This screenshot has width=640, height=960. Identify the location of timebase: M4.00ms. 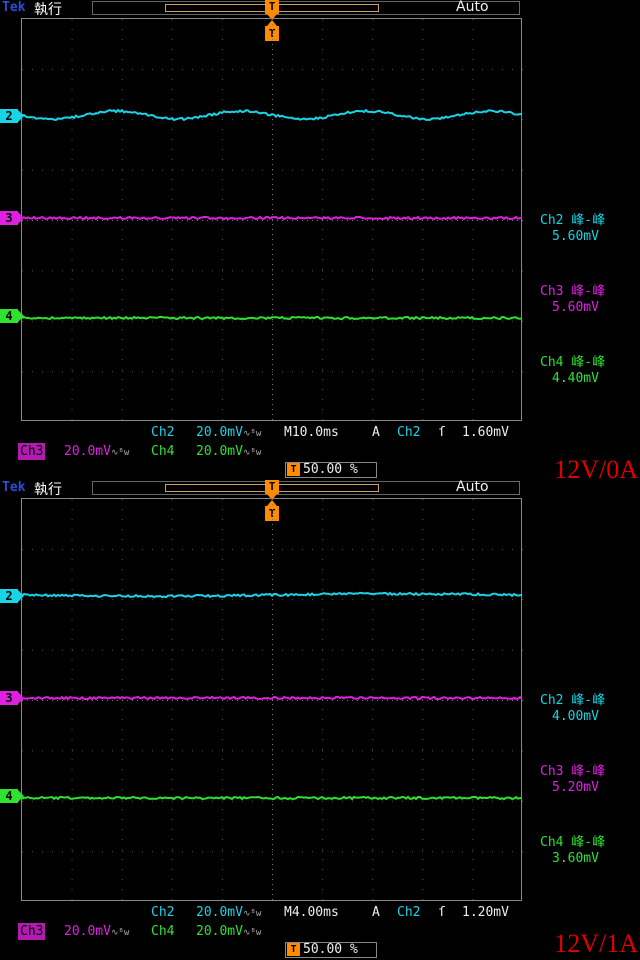
(311, 912).